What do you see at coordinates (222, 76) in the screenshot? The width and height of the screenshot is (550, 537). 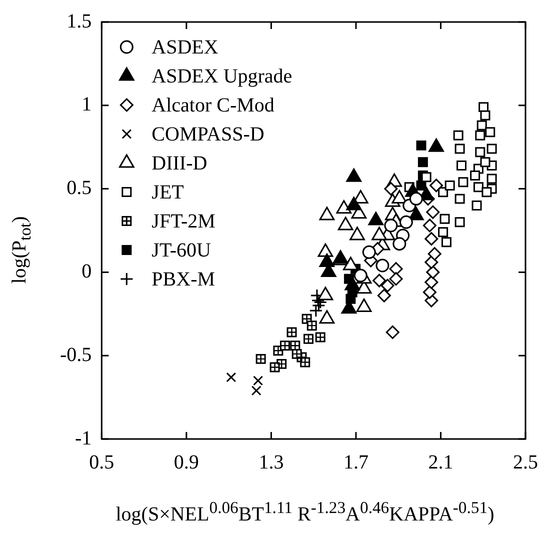 I see `legend-label: ASDEX Upgrade` at bounding box center [222, 76].